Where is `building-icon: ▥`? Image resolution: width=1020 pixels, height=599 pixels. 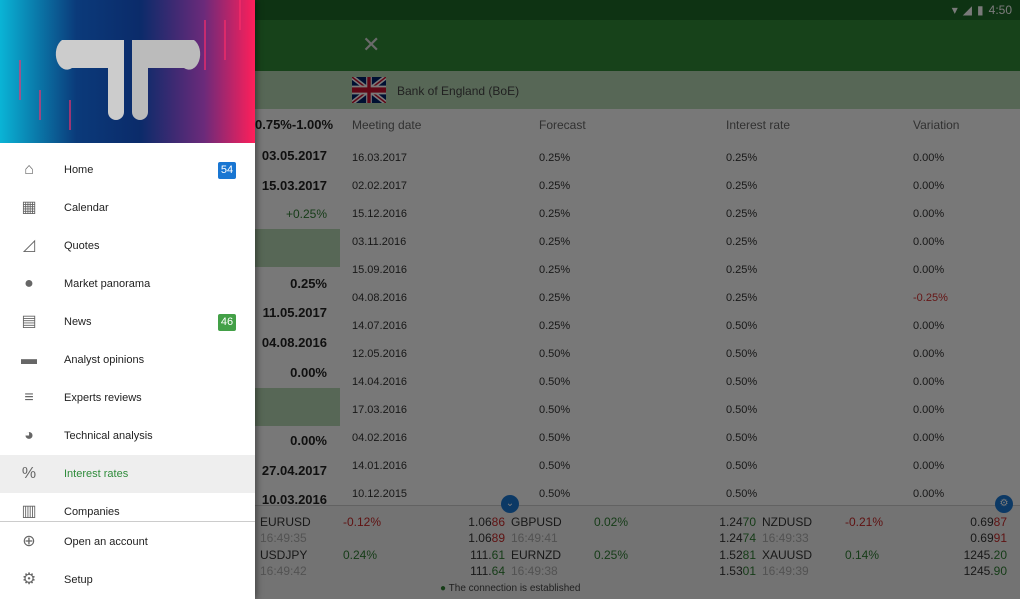
building-icon: ▥ is located at coordinates (29, 511).